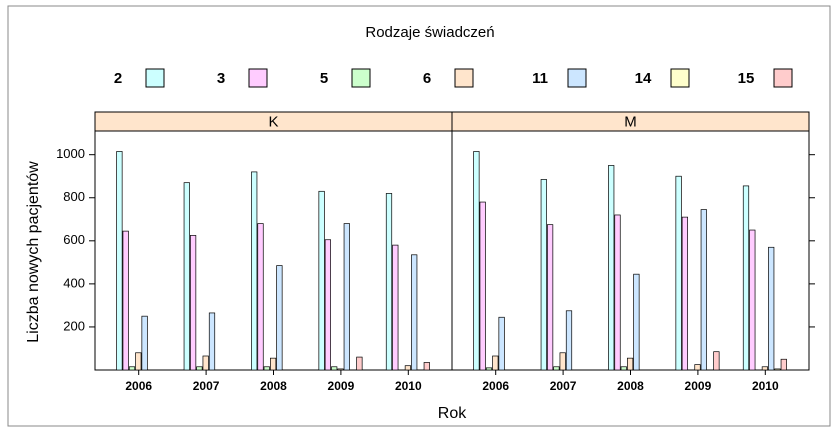 The image size is (838, 433). Describe the element at coordinates (324, 78) in the screenshot. I see `legend-label: 5` at that location.